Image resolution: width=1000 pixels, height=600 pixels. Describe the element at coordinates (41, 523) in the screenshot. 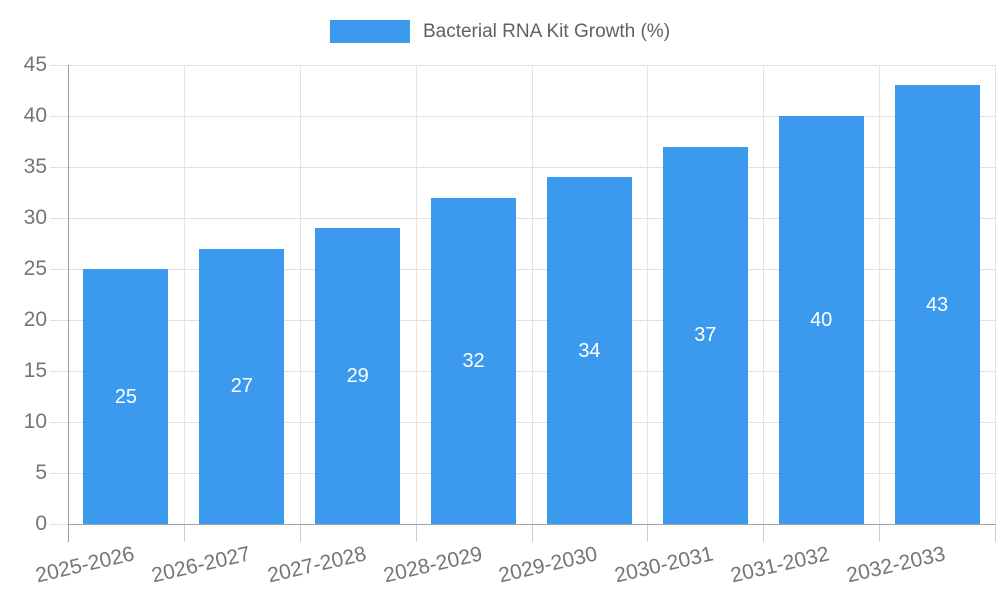

I see `y-tick-label: 0` at that location.